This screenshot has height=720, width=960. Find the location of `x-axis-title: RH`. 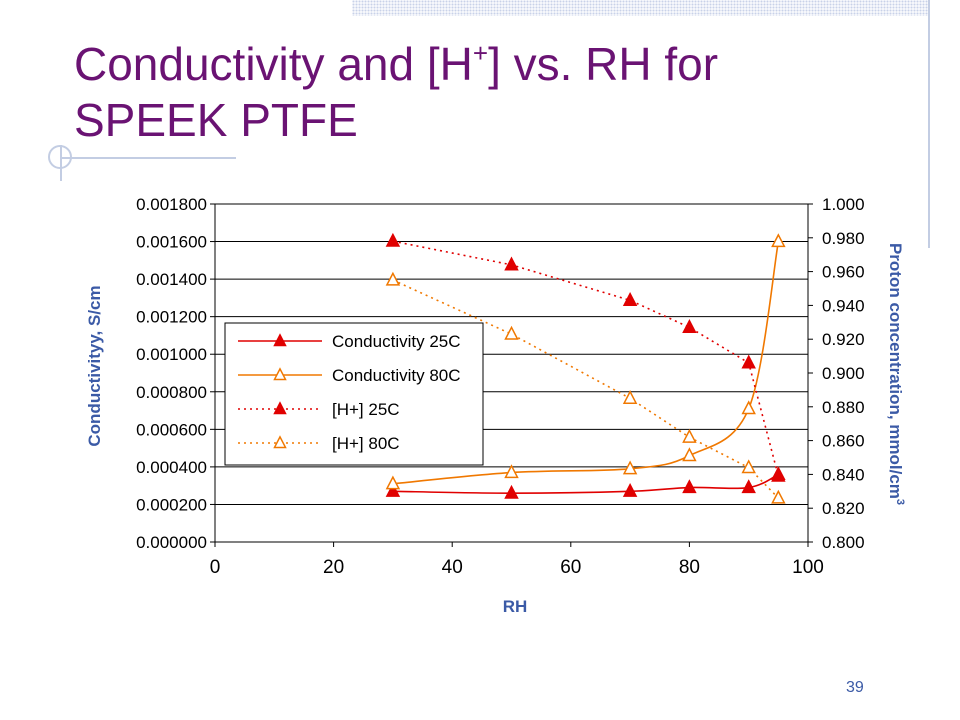

x-axis-title: RH is located at coordinates (515, 606).